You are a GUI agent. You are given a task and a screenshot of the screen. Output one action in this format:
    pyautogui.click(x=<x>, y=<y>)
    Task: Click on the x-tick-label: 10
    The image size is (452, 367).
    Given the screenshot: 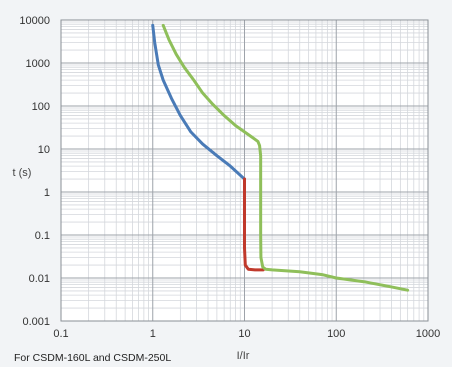 What is the action you would take?
    pyautogui.click(x=244, y=334)
    